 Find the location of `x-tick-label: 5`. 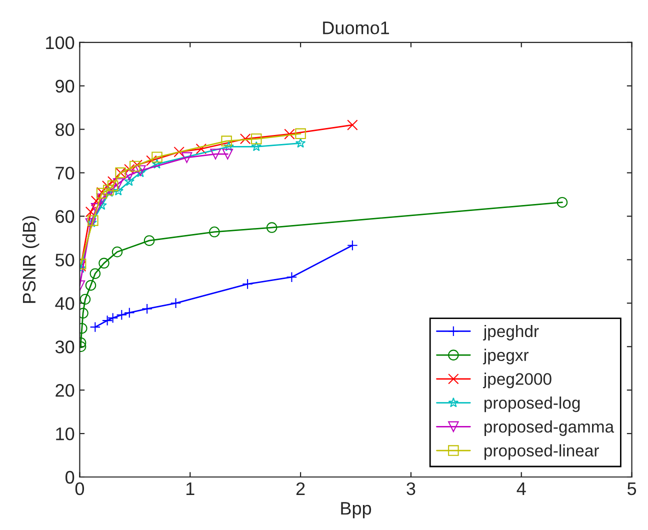

x-tick-label: 5 is located at coordinates (632, 489).